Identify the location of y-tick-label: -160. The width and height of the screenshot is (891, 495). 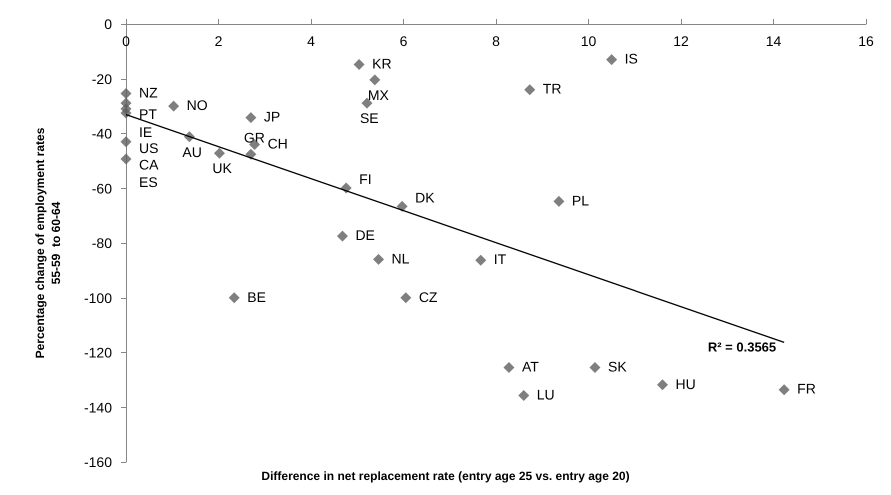
(98, 462).